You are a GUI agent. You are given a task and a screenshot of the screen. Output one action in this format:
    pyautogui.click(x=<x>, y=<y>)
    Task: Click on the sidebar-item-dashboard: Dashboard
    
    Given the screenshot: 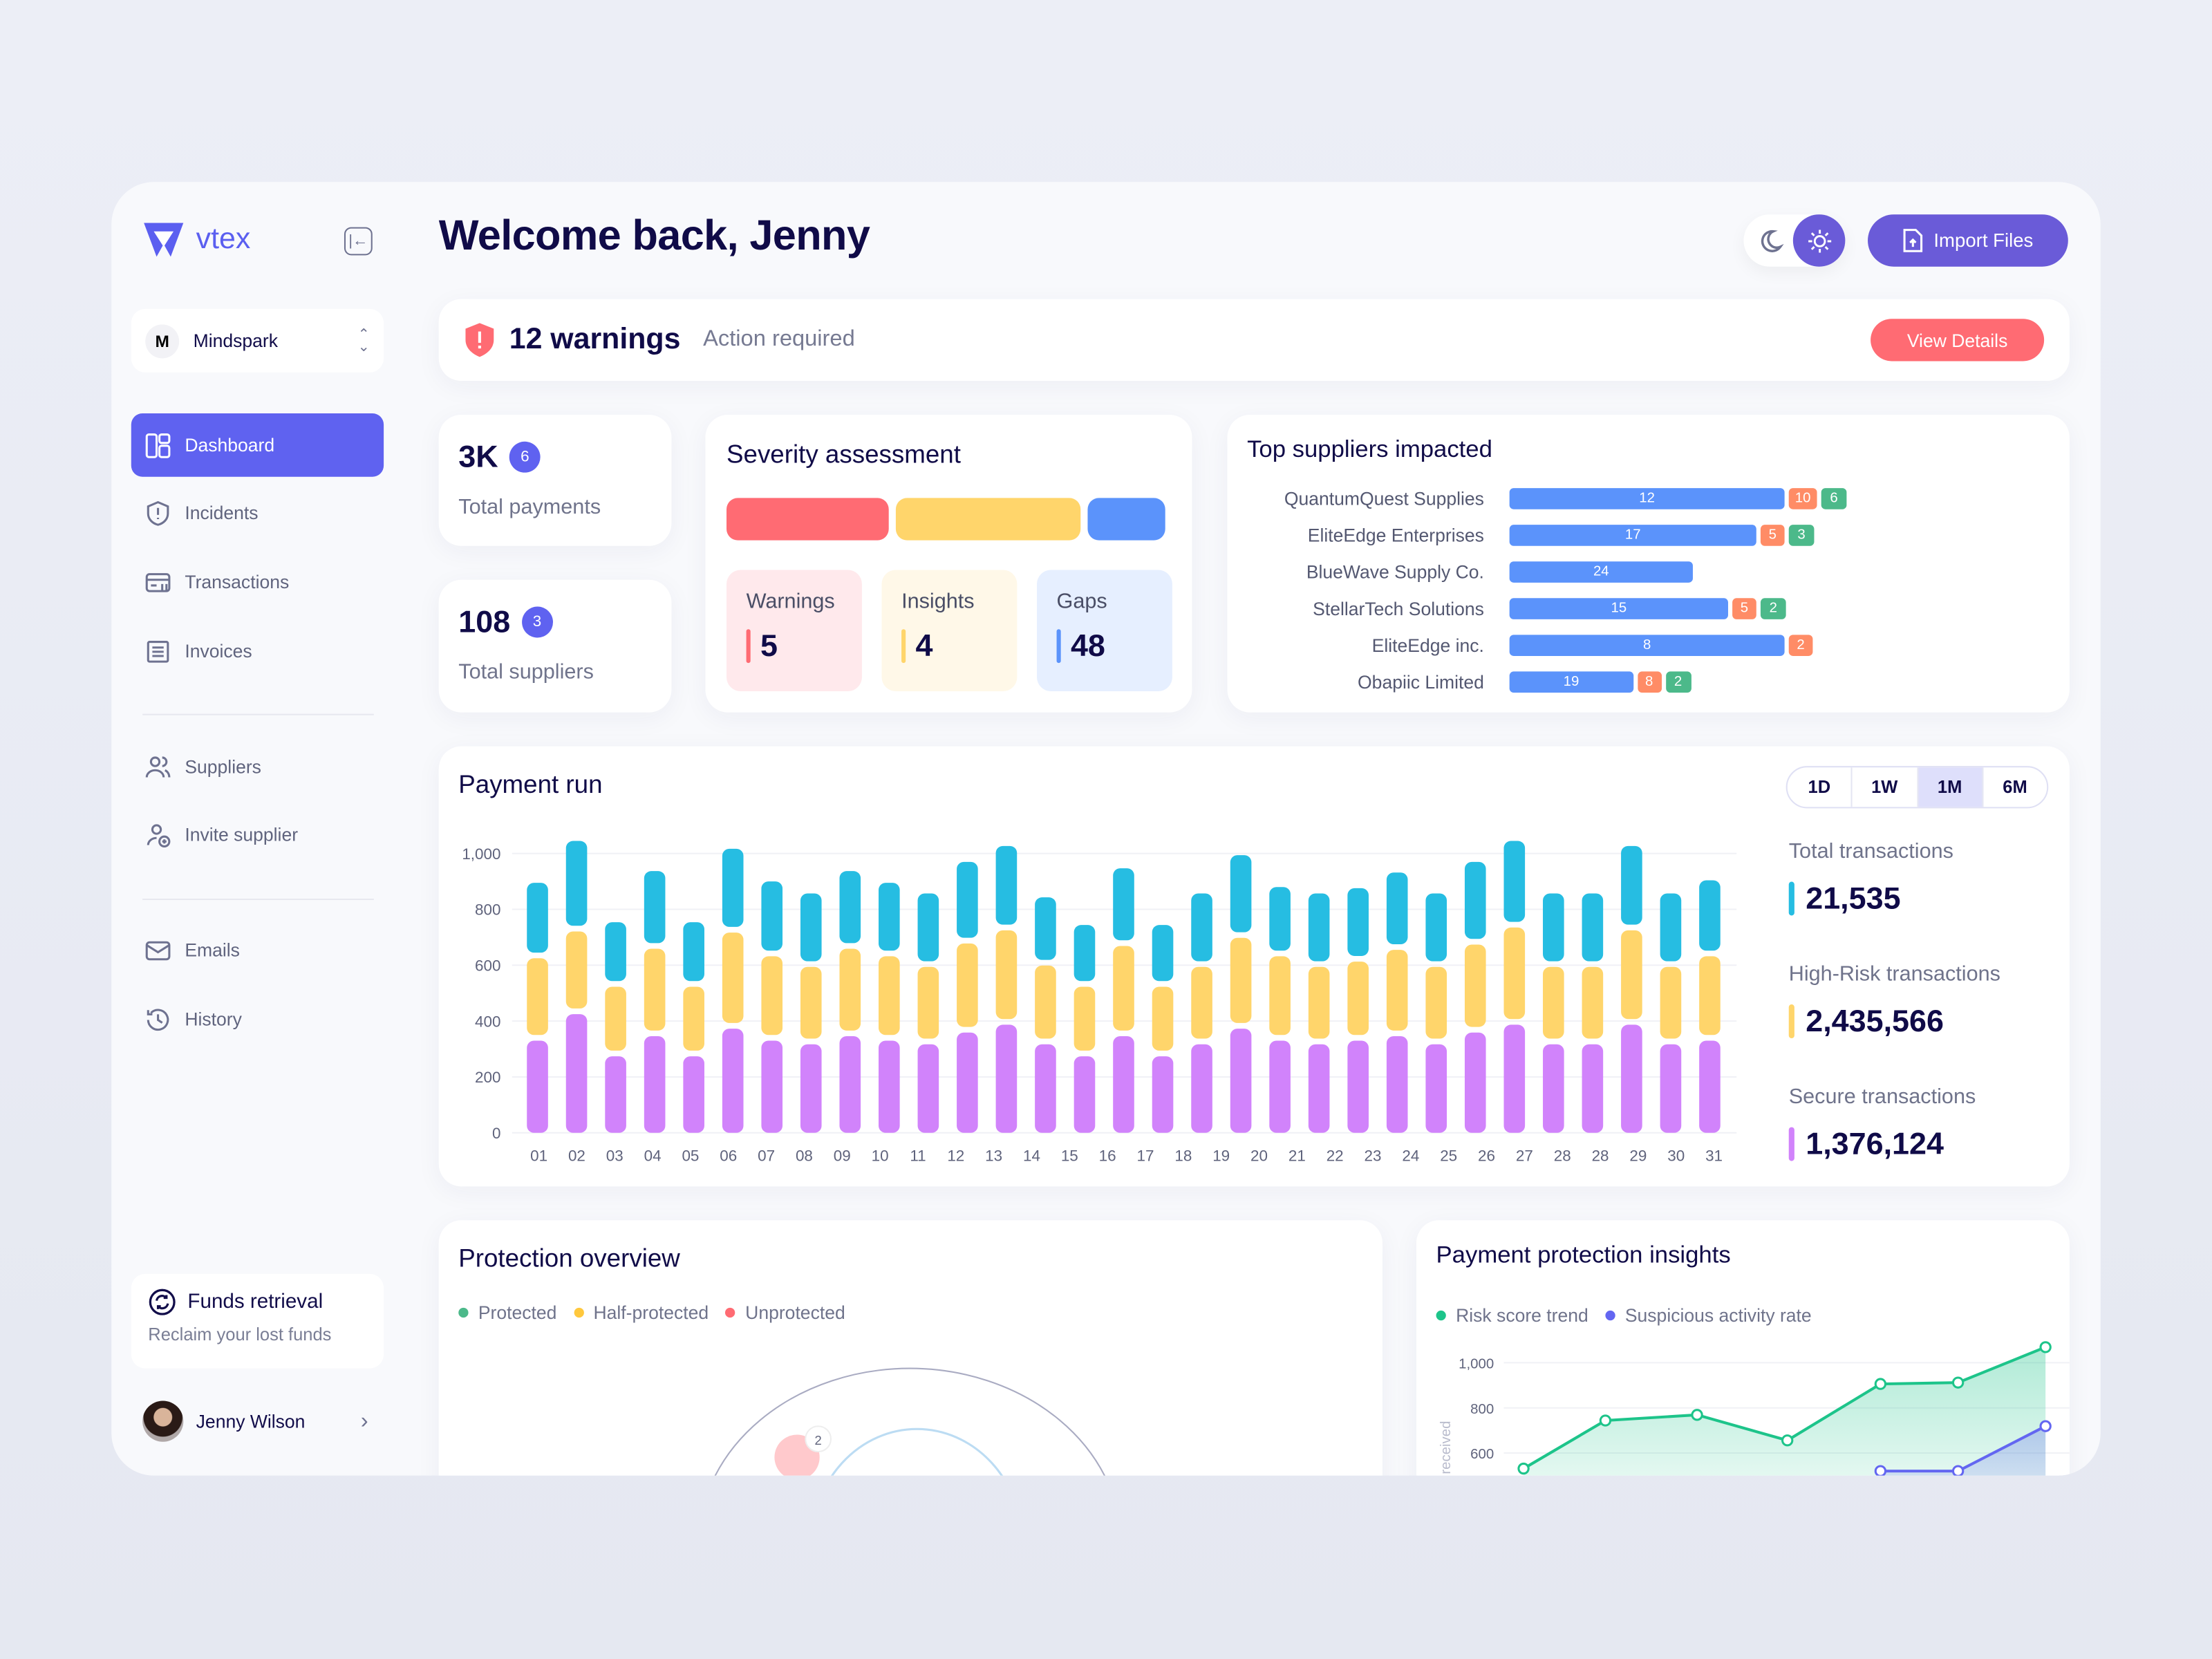 What is the action you would take?
    pyautogui.click(x=257, y=445)
    